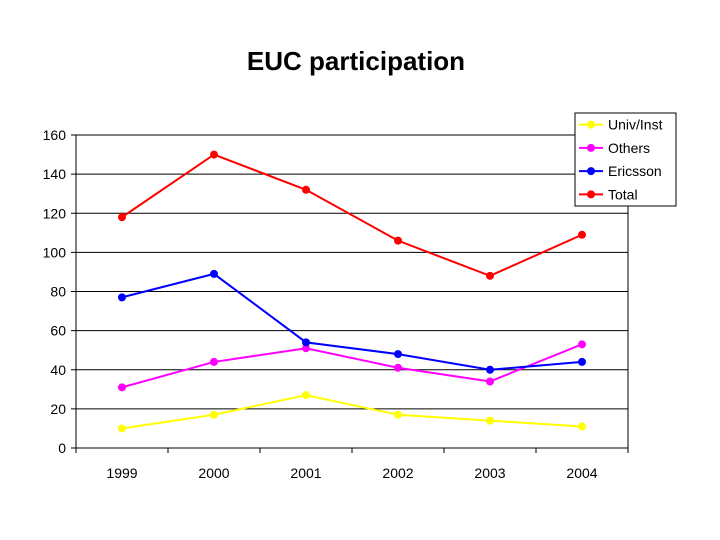 This screenshot has width=720, height=540. Describe the element at coordinates (58, 370) in the screenshot. I see `y-tick-label-40: 40` at that location.